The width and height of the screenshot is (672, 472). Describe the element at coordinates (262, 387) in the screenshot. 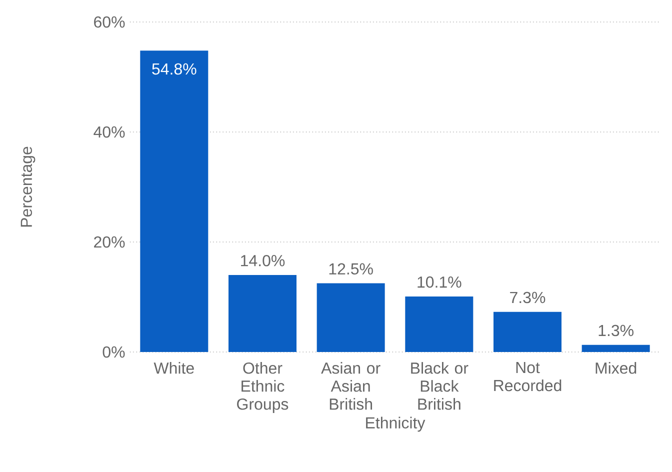

I see `x-tick-label: Other Ethnic Groups` at that location.